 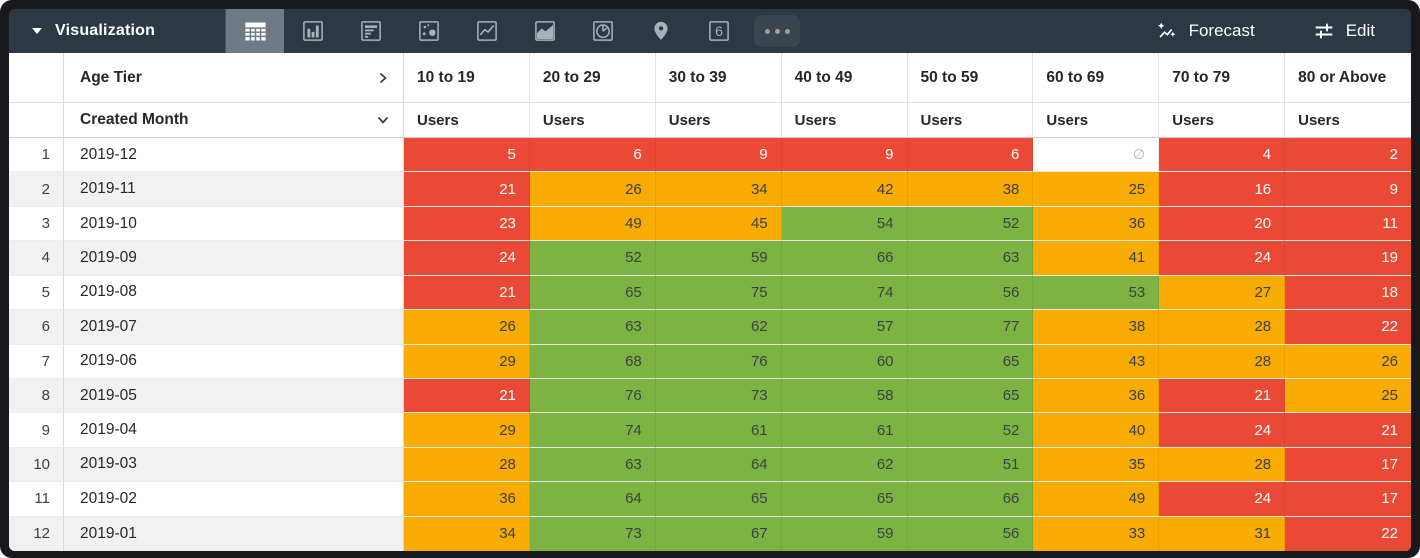 I want to click on heatmap-value-cell: 19, so click(x=1348, y=258).